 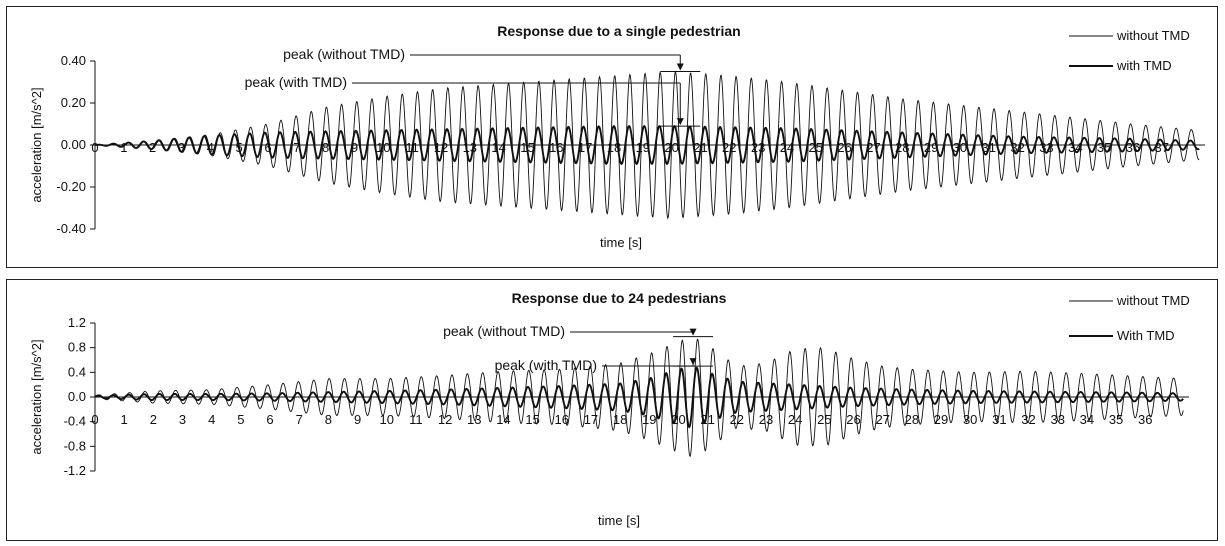 What do you see at coordinates (71, 228) in the screenshot?
I see `y-tick-label: -0.40` at bounding box center [71, 228].